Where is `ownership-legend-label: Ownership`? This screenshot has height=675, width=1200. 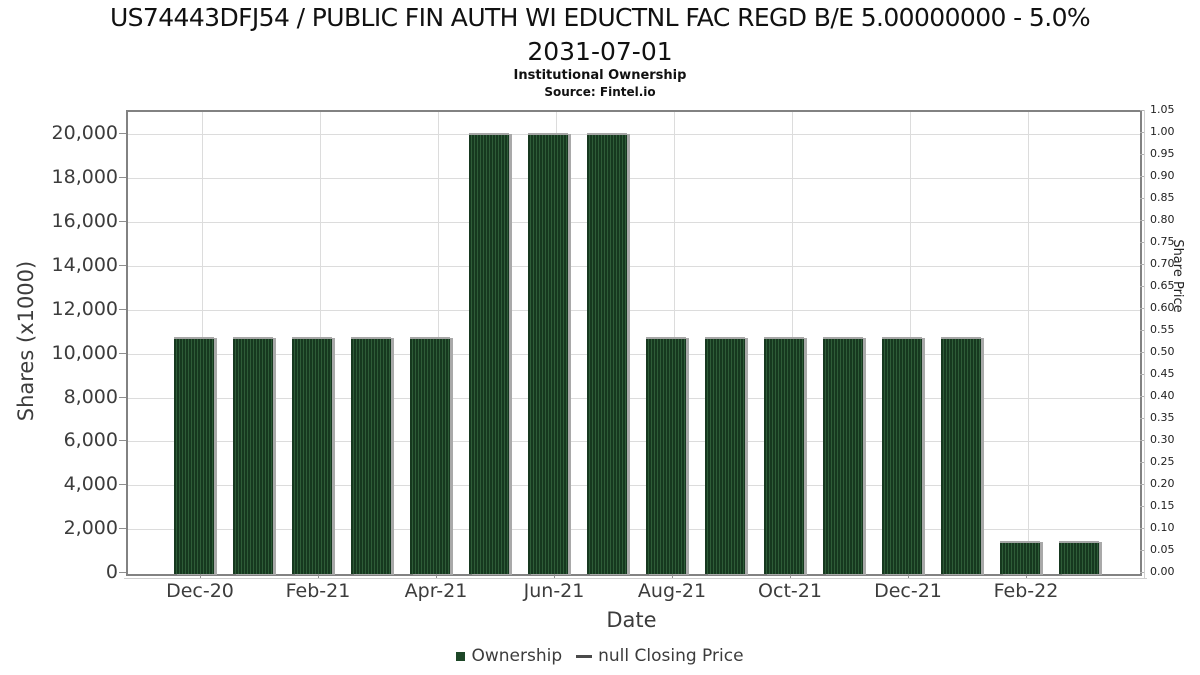 ownership-legend-label: Ownership is located at coordinates (517, 656).